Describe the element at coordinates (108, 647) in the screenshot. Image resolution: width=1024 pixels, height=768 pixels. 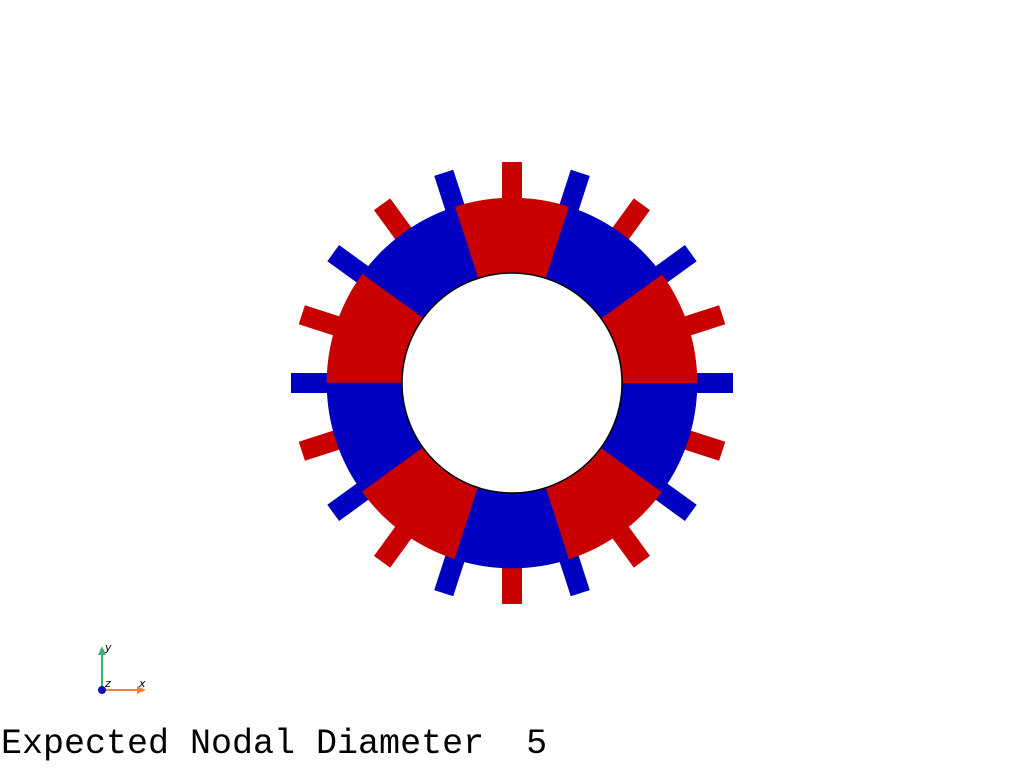
I see `y-axis-label: y` at that location.